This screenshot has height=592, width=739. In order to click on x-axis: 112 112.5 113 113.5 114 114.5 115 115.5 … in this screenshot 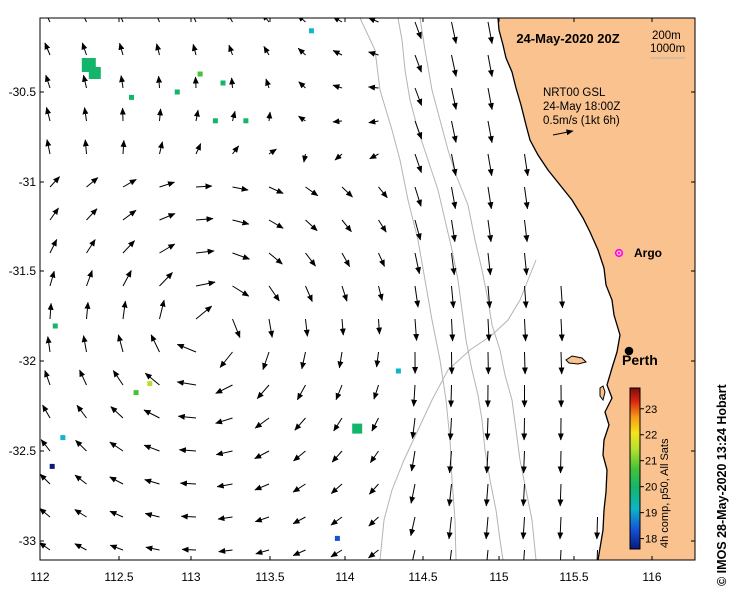, I will do `click(345, 577)`.